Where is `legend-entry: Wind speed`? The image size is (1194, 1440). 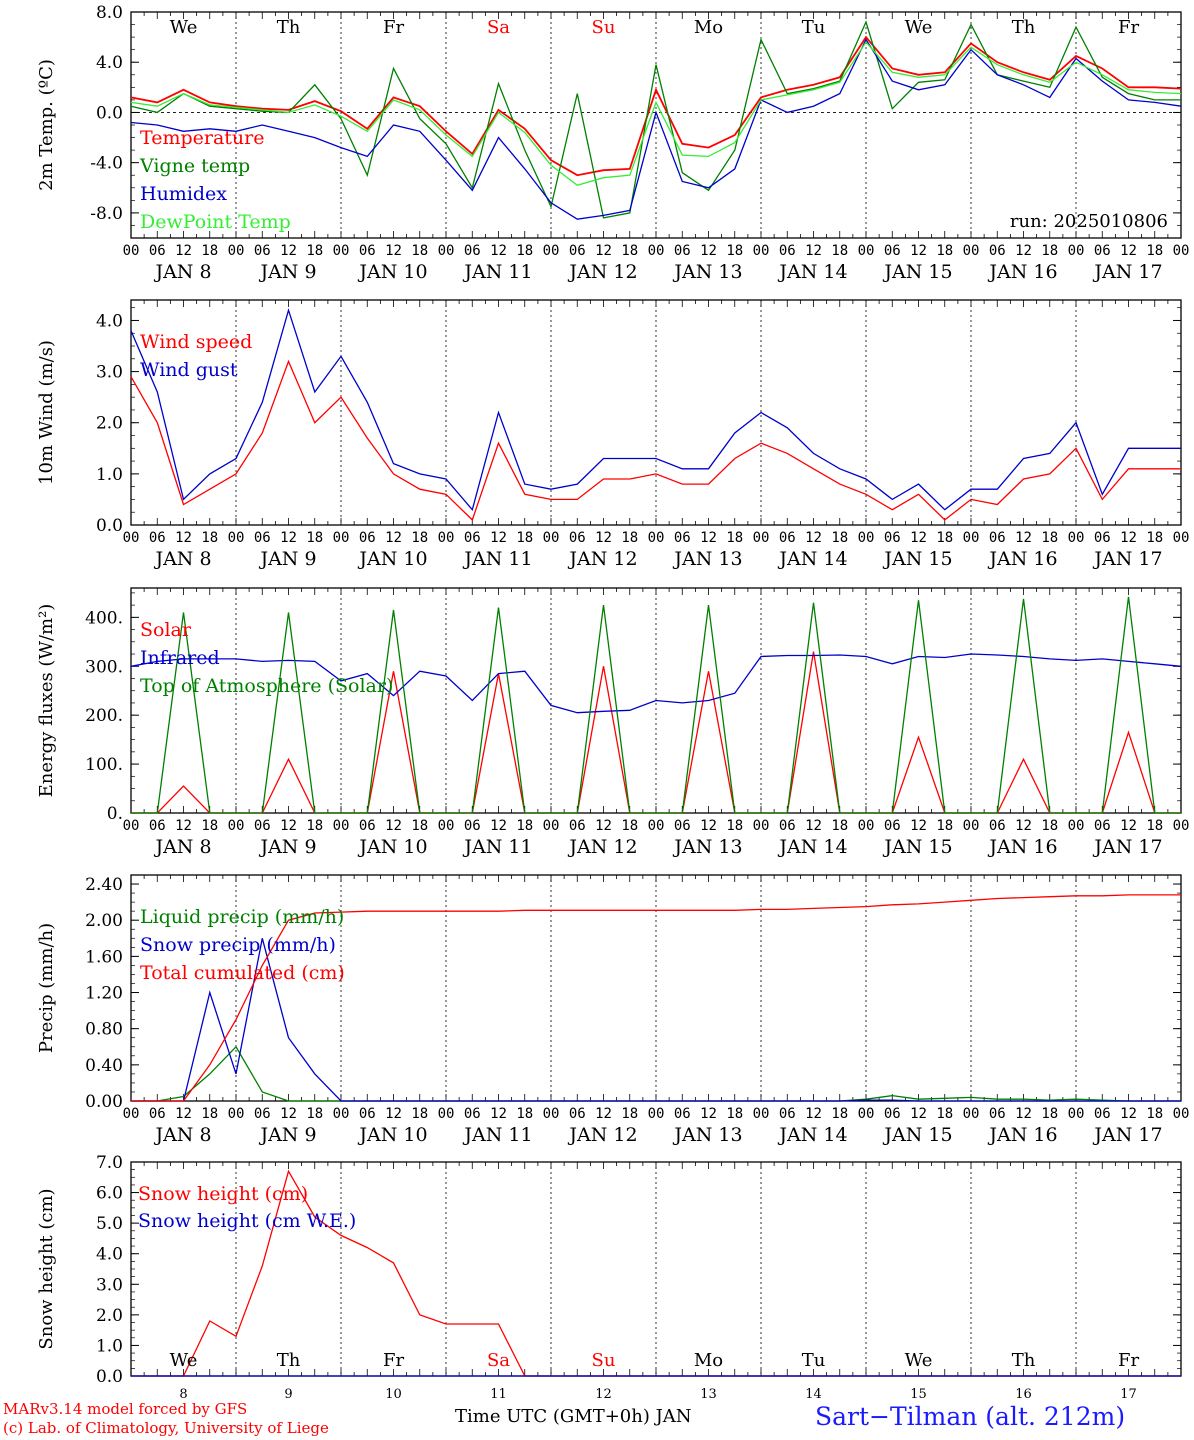
legend-entry: Wind speed is located at coordinates (196, 342).